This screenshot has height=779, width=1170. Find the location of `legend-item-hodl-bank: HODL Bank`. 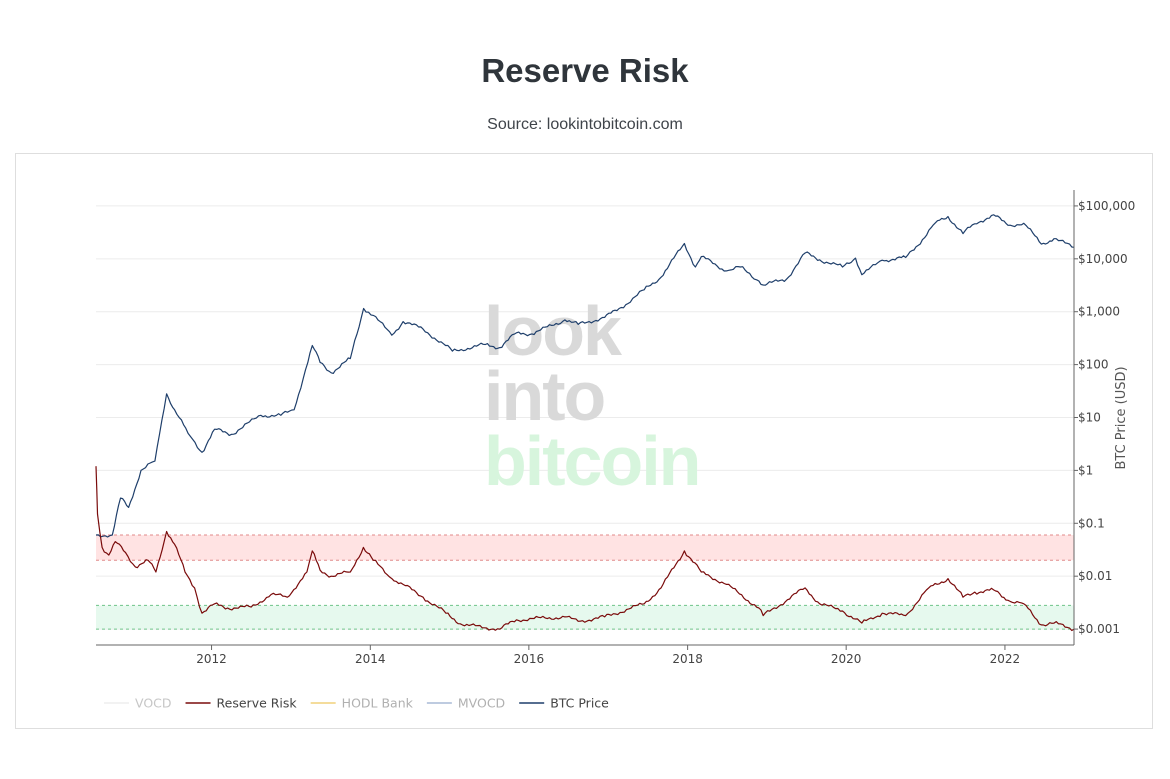

legend-item-hodl-bank: HODL Bank is located at coordinates (362, 703).